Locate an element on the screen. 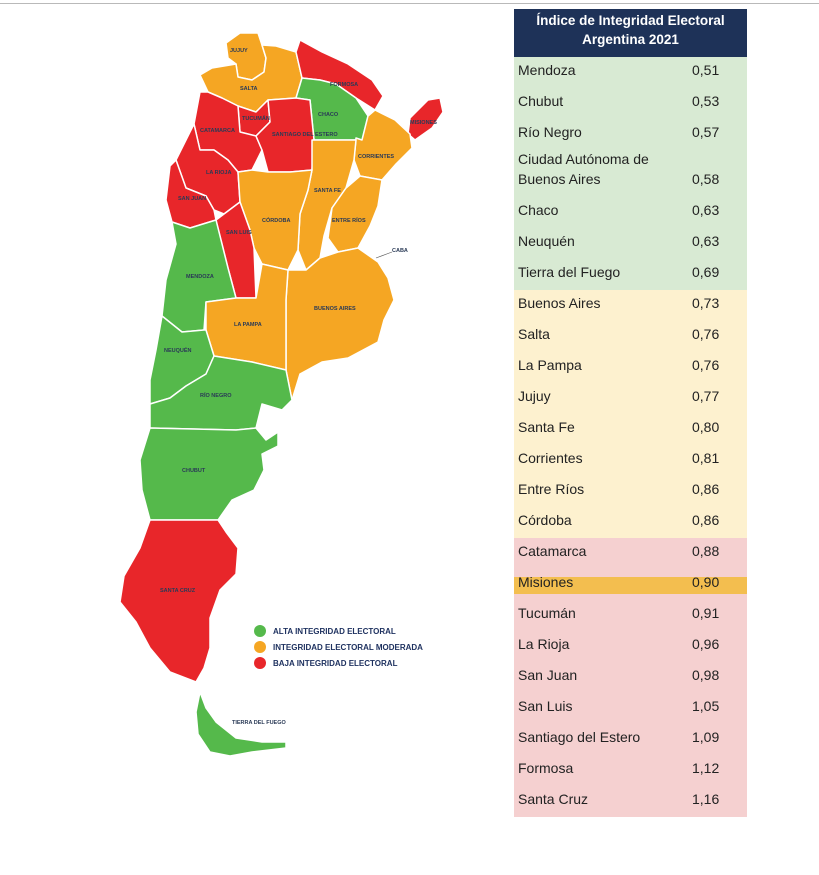  province-name-cell: Misiones is located at coordinates (546, 582).